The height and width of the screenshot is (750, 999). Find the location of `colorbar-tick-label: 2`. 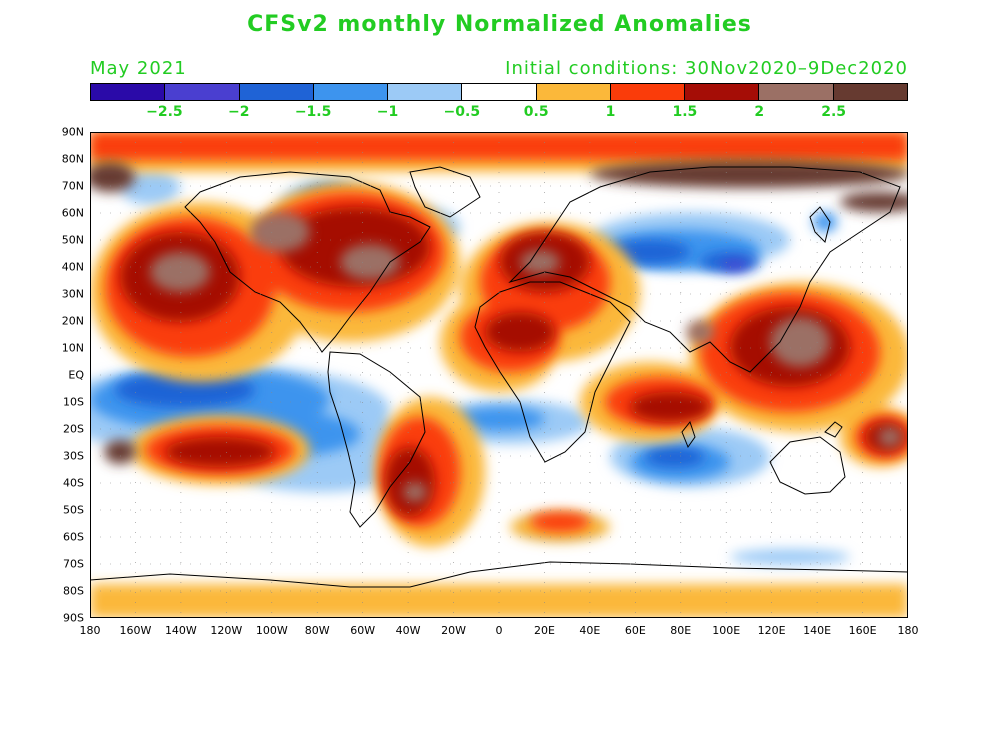

colorbar-tick-label: 2 is located at coordinates (759, 112).